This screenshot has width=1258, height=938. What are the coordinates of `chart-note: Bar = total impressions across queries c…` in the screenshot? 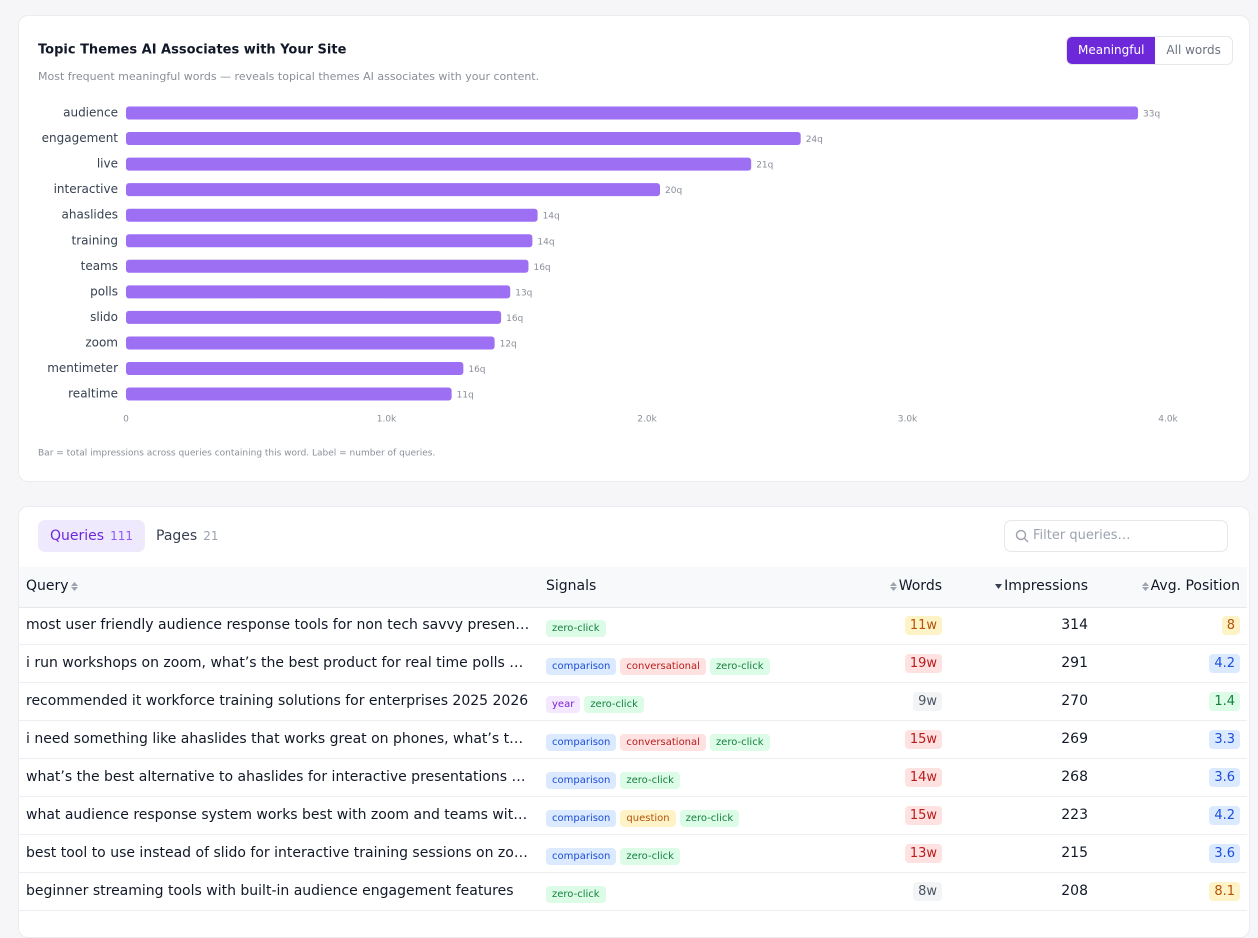 It's located at (236, 454).